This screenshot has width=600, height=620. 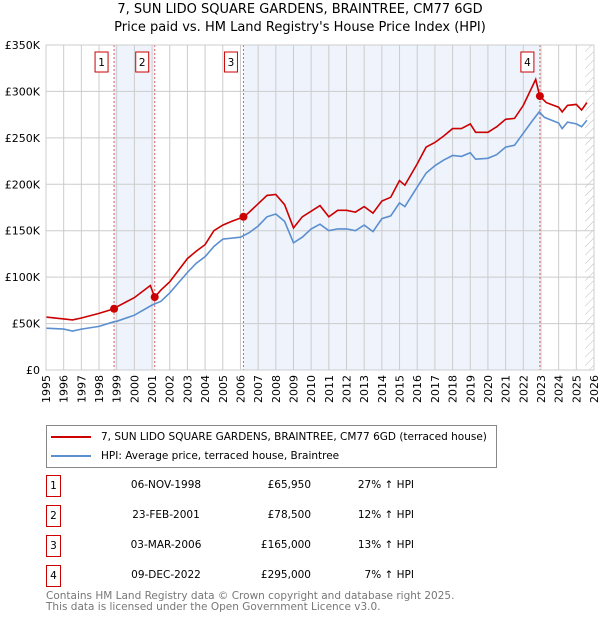 I want to click on x-tick-label: 2007, so click(x=258, y=389).